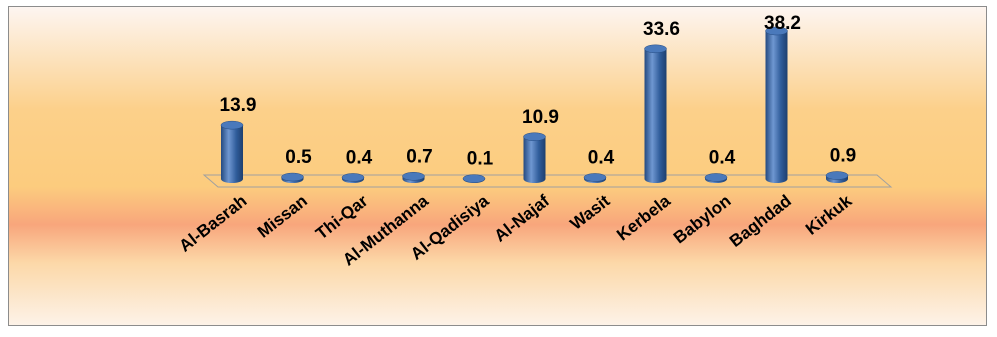  What do you see at coordinates (540, 117) in the screenshot?
I see `value-label: 10.9` at bounding box center [540, 117].